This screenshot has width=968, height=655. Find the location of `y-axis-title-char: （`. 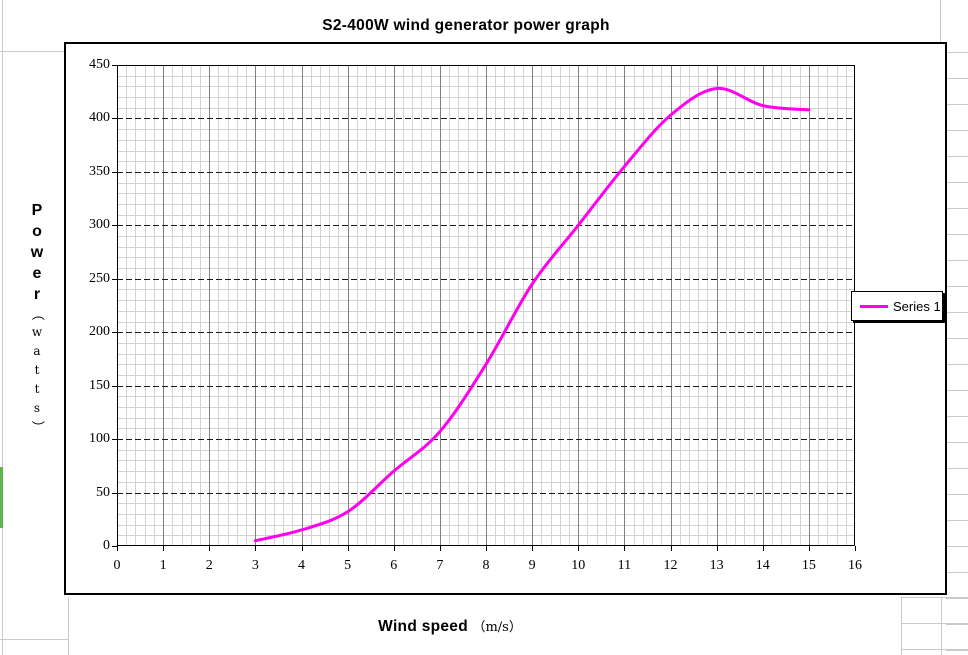

y-axis-title-char: （ is located at coordinates (37, 314).